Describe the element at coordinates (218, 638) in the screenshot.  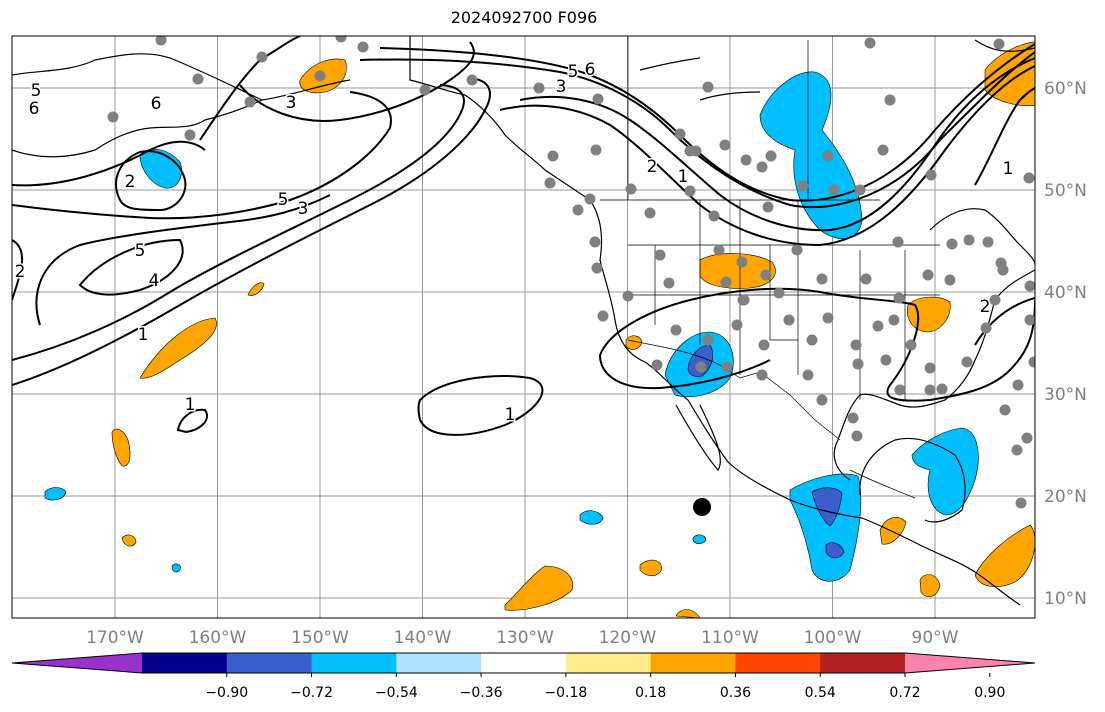
I see `longitude-label: 160°W` at that location.